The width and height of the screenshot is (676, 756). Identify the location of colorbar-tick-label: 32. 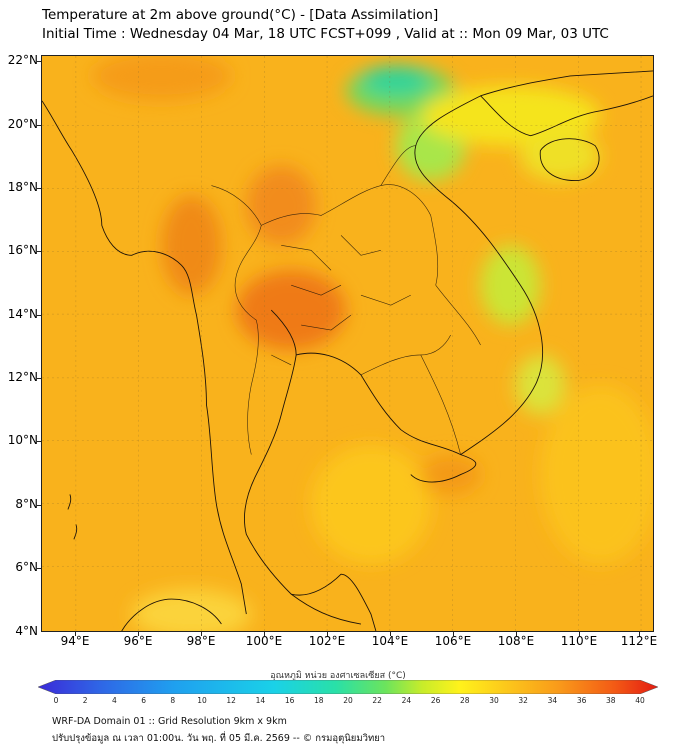
(523, 700).